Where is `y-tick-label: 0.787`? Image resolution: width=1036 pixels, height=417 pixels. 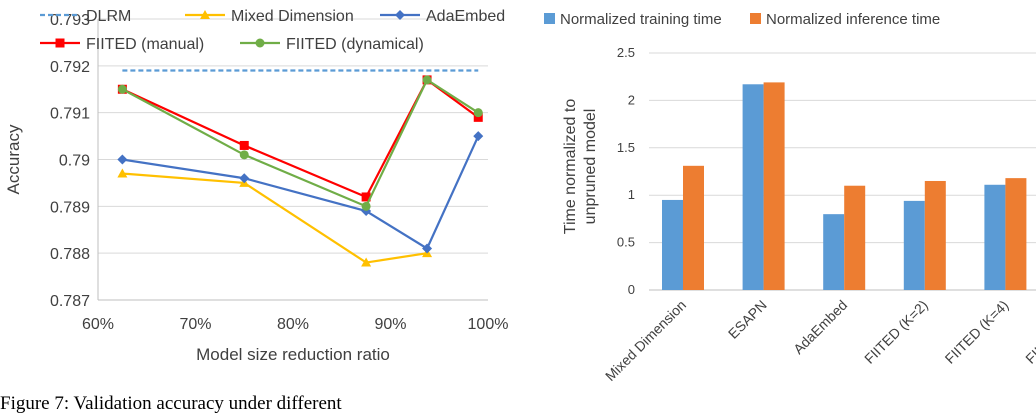 y-tick-label: 0.787 is located at coordinates (70, 301).